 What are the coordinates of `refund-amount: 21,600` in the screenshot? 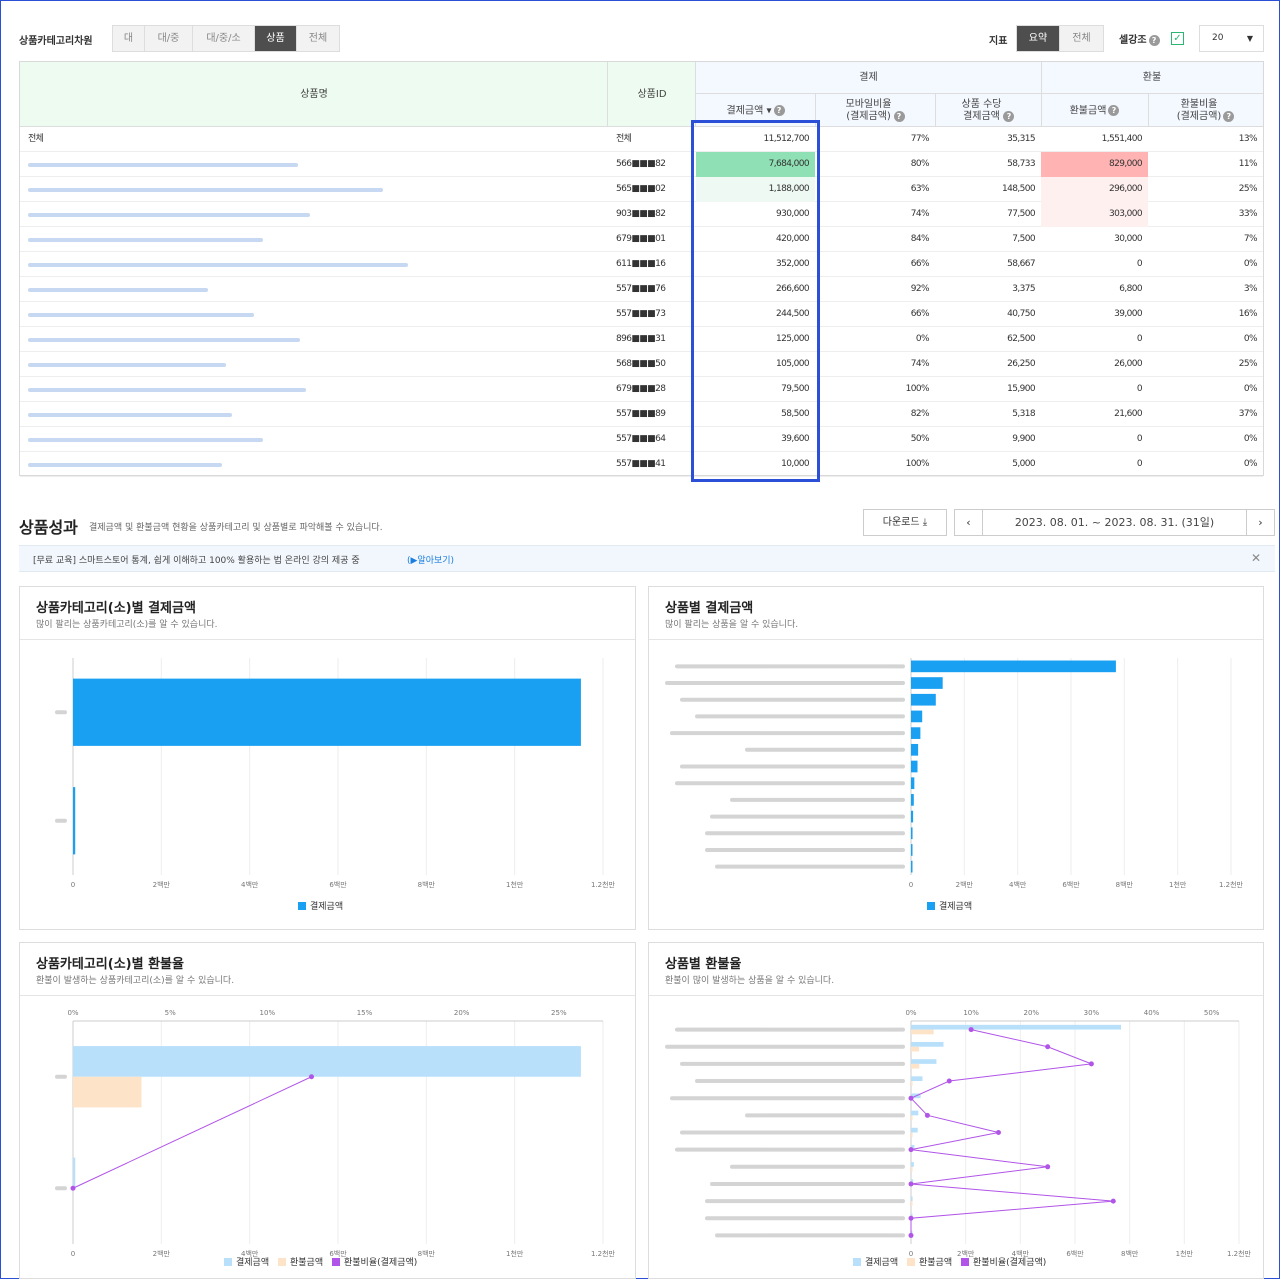 It's located at (1128, 414).